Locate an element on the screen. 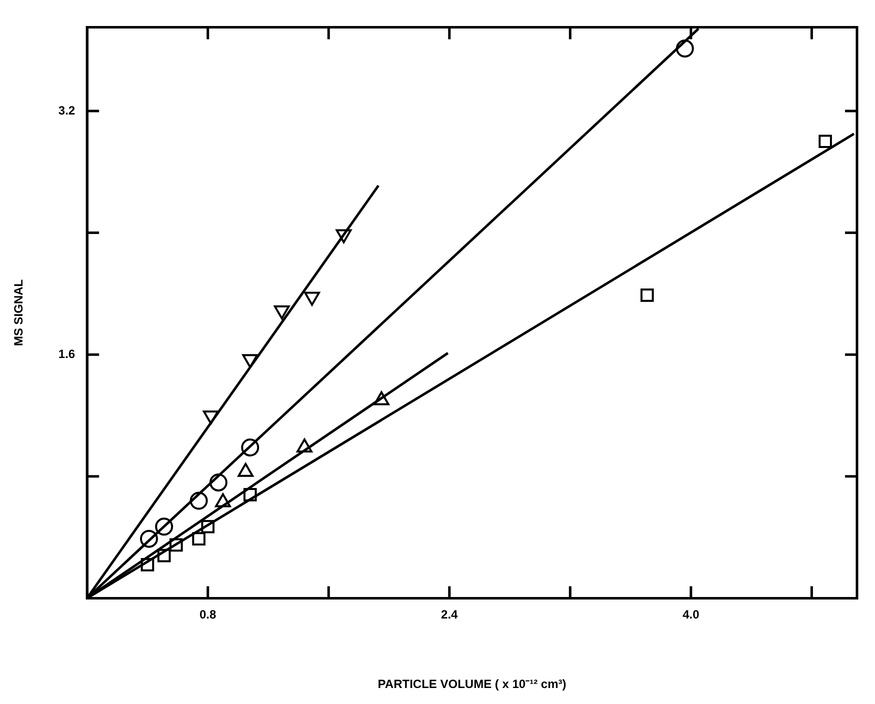 Image resolution: width=875 pixels, height=704 pixels. x-tick-label: 0.8 is located at coordinates (208, 615).